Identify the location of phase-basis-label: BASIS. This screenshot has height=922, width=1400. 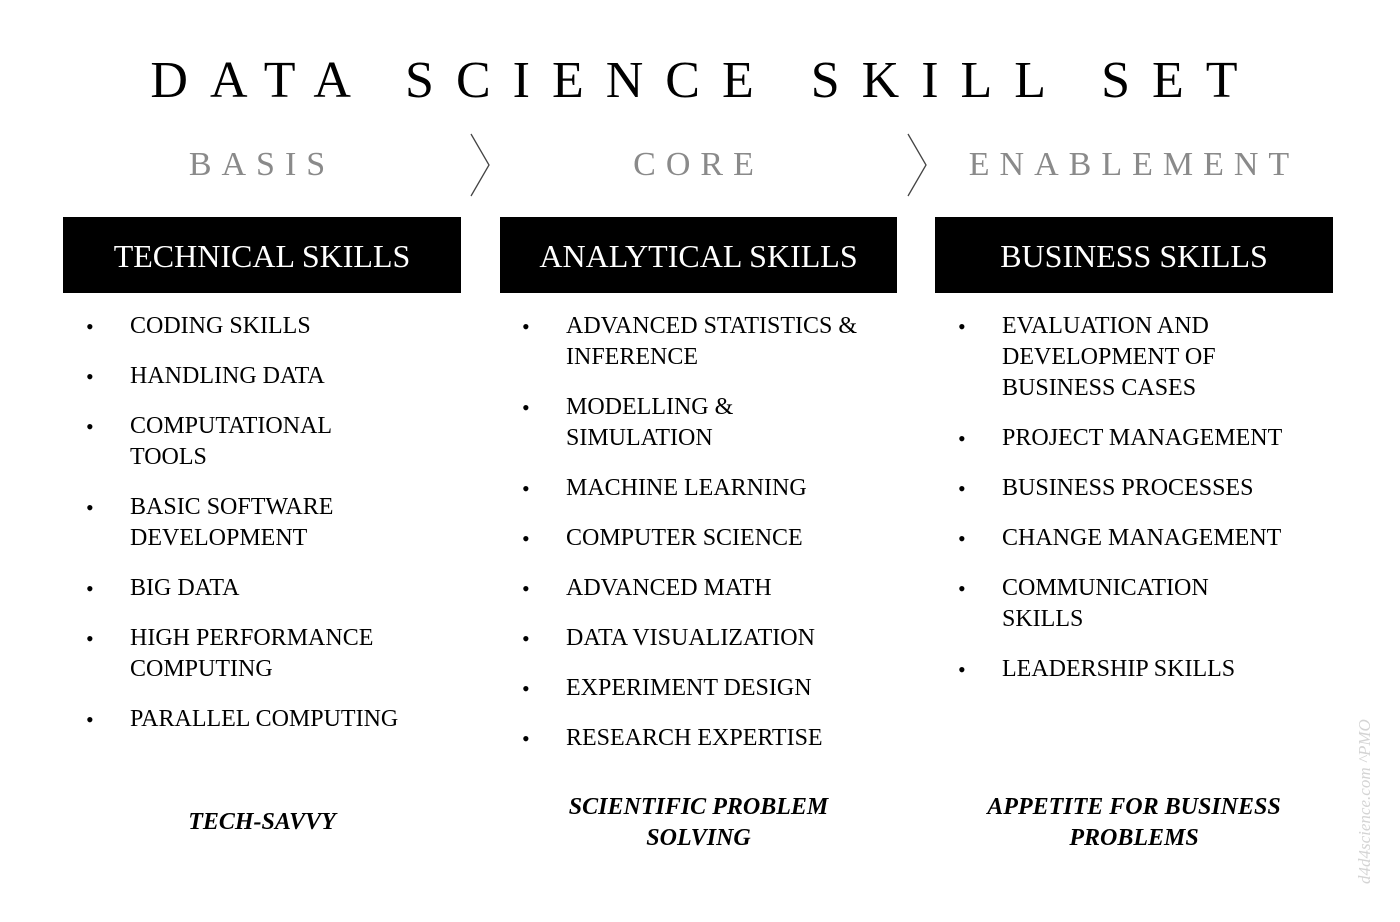
(262, 164).